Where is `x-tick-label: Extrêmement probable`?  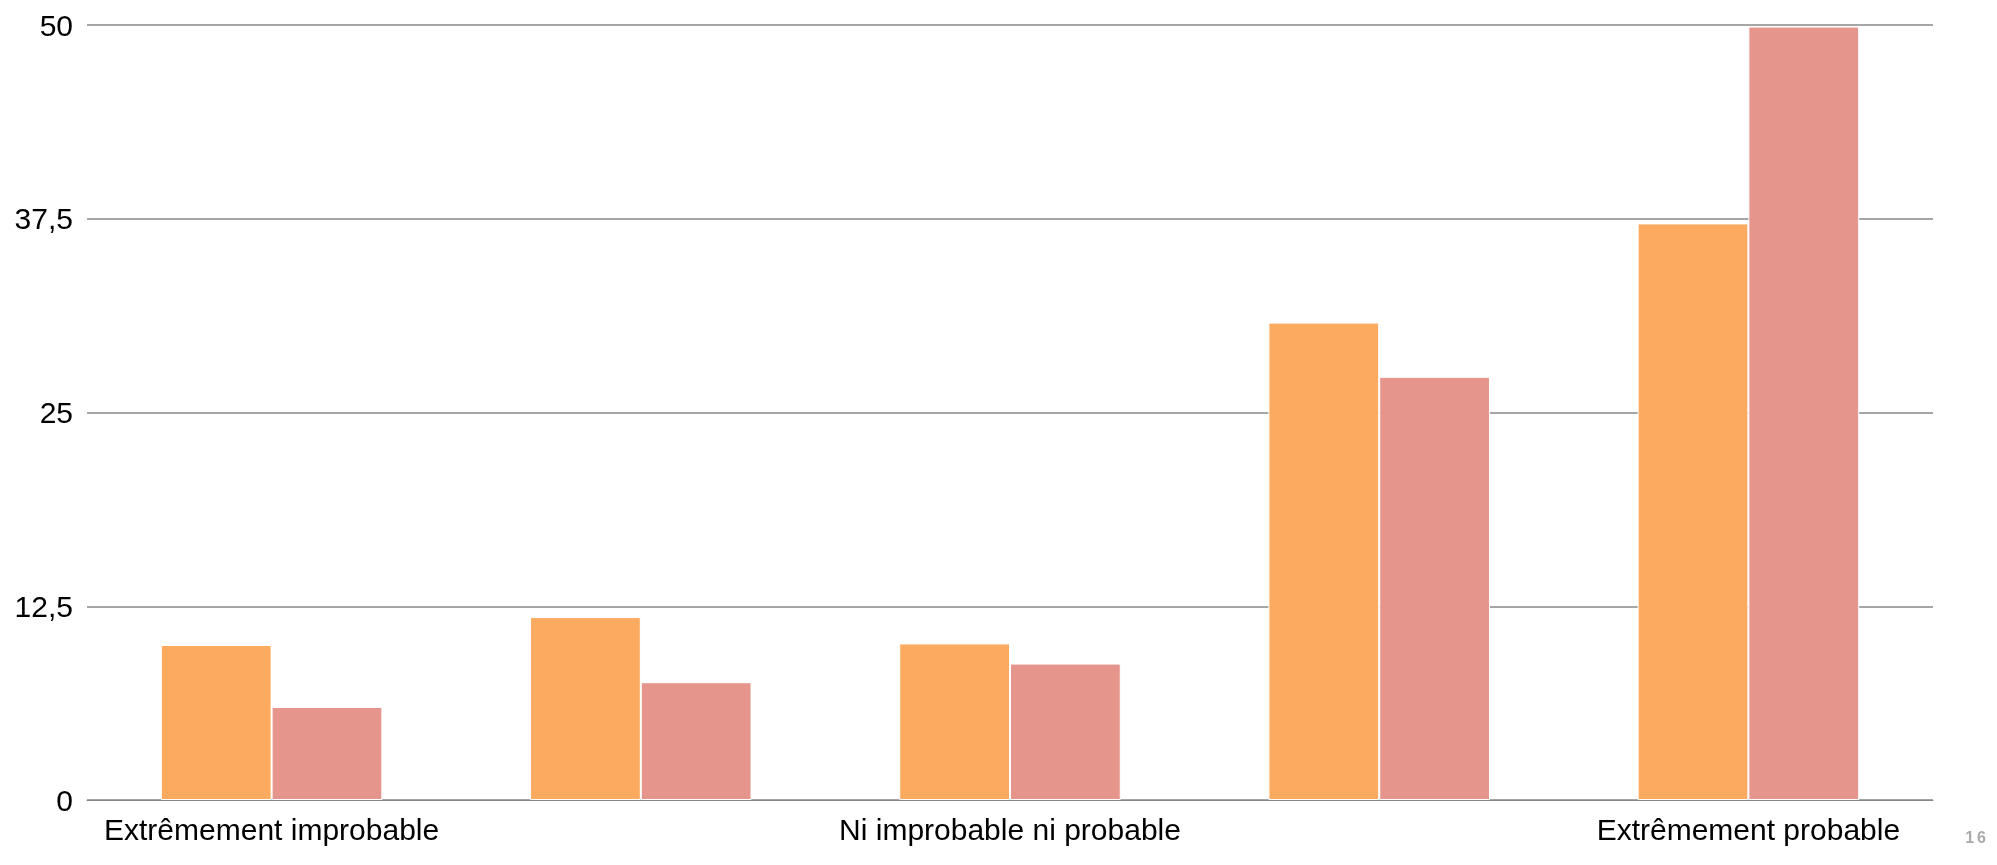 x-tick-label: Extrêmement probable is located at coordinates (1748, 829).